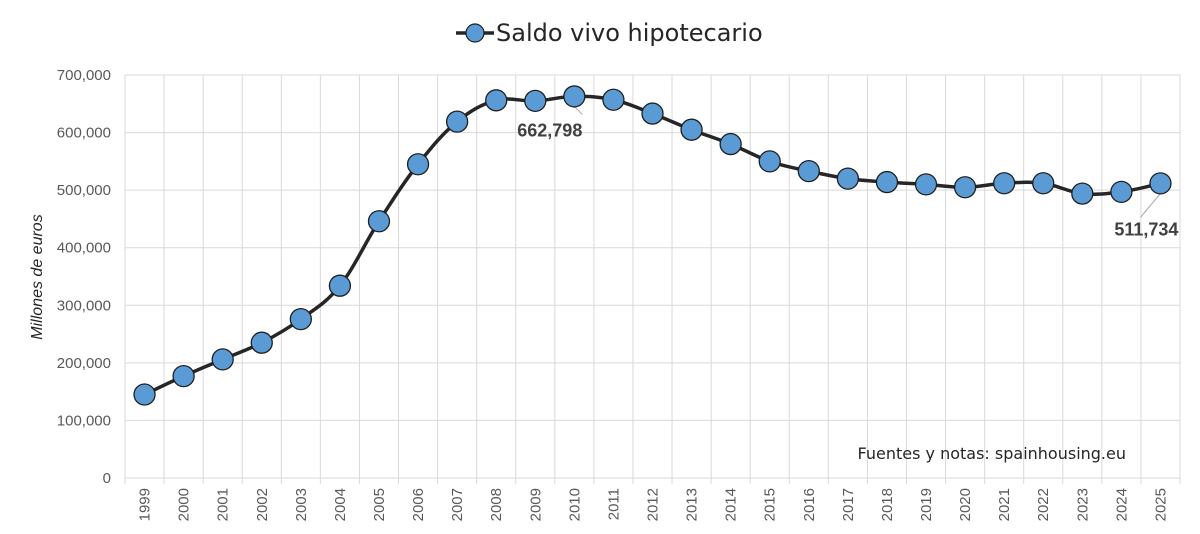  I want to click on x-tick-label: 2009, so click(535, 504).